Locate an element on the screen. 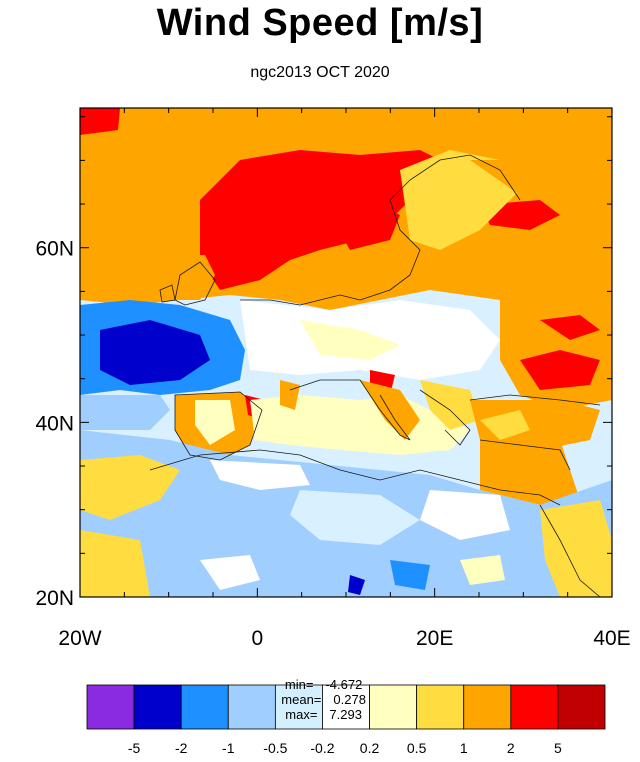  min-value: -4.672 is located at coordinates (344, 684).